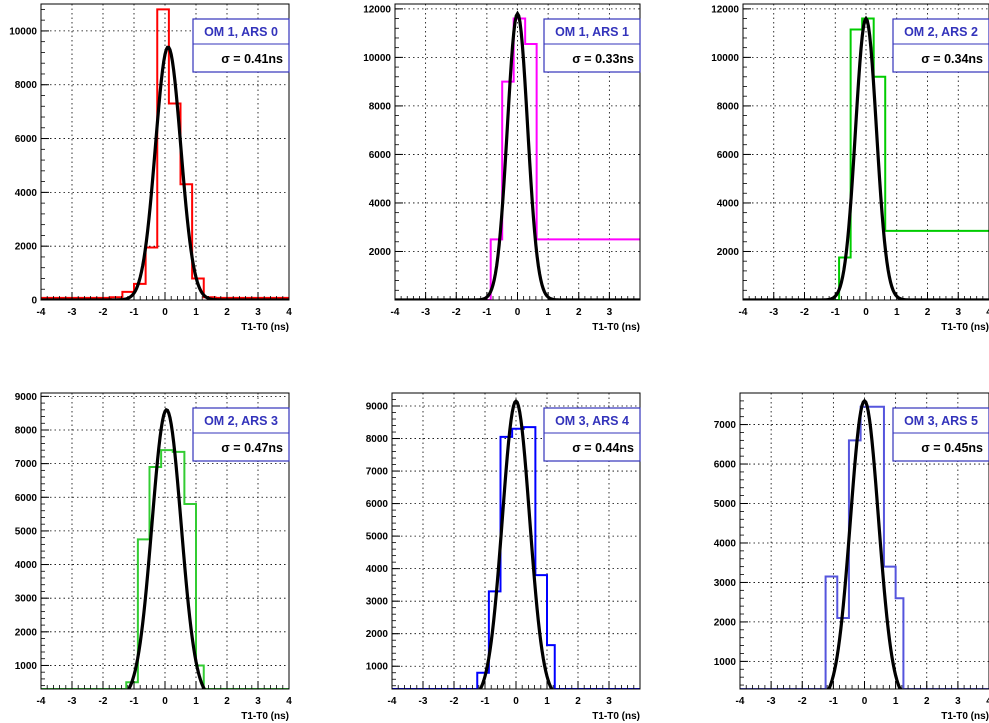  Describe the element at coordinates (252, 59) in the screenshot. I see `legend-sigma-label: σ = 0.41ns` at that location.